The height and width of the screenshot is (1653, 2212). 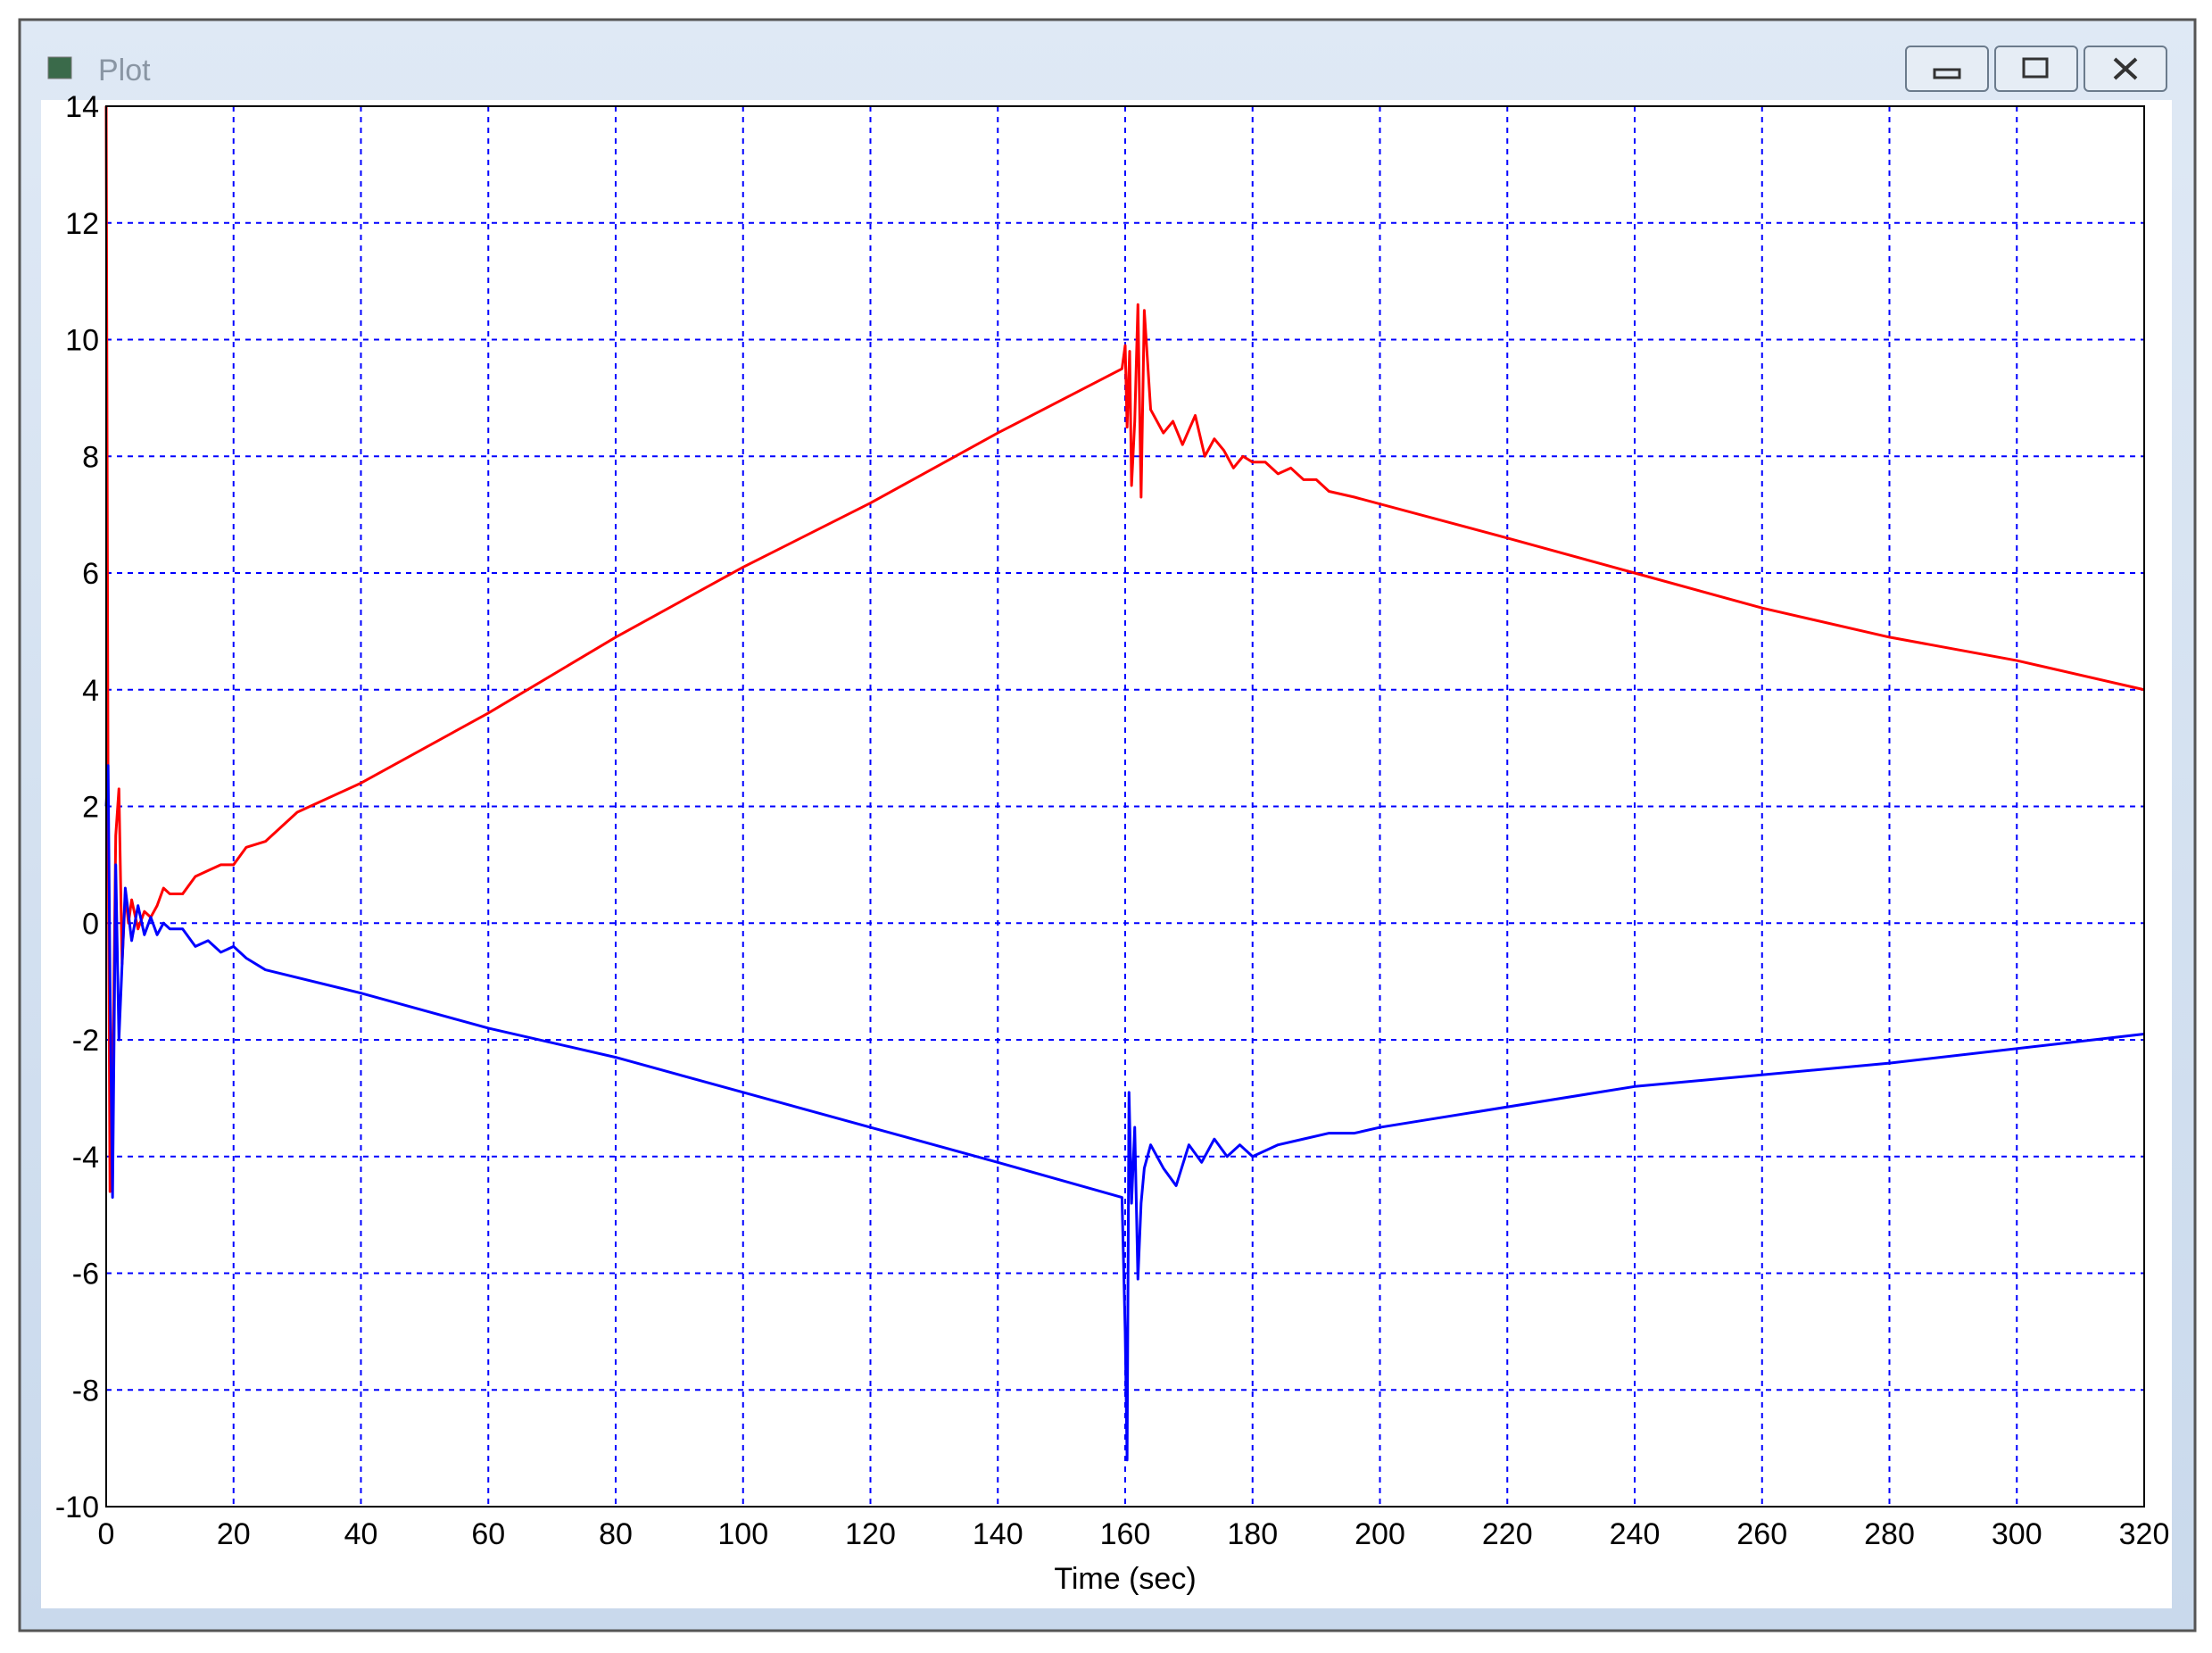 What do you see at coordinates (1761, 1534) in the screenshot?
I see `x-tick-label: 260` at bounding box center [1761, 1534].